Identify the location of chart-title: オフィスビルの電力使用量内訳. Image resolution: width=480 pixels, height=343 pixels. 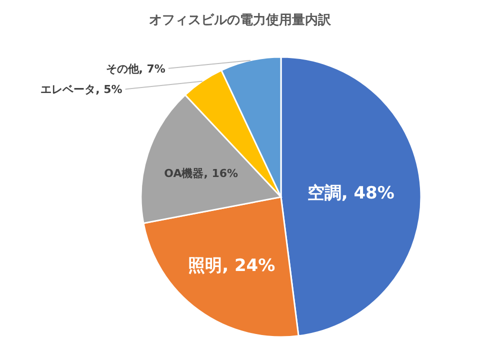
(240, 20).